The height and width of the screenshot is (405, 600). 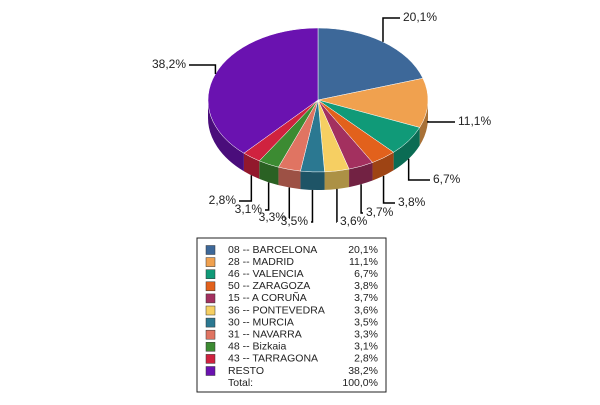 I want to click on data-label: 11,1%, so click(x=474, y=121).